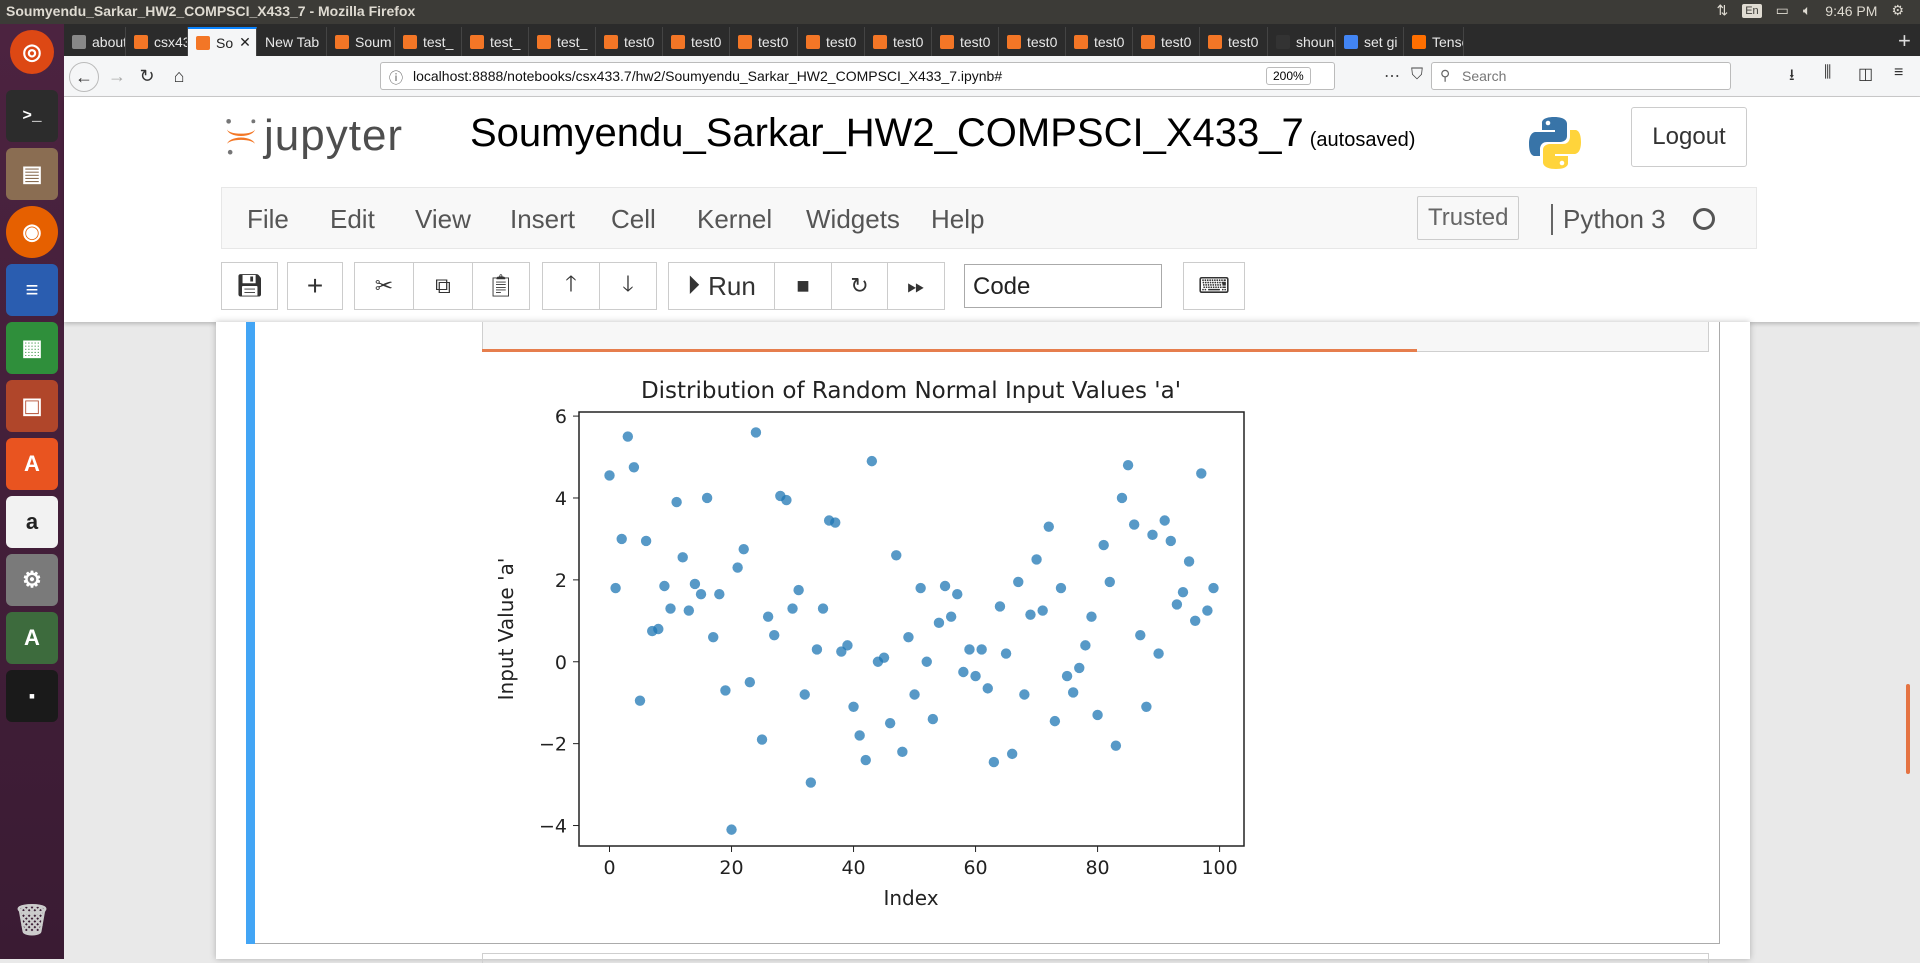 Image resolution: width=1920 pixels, height=963 pixels. Describe the element at coordinates (1484, 76) in the screenshot. I see `search-placeholder: Search` at that location.